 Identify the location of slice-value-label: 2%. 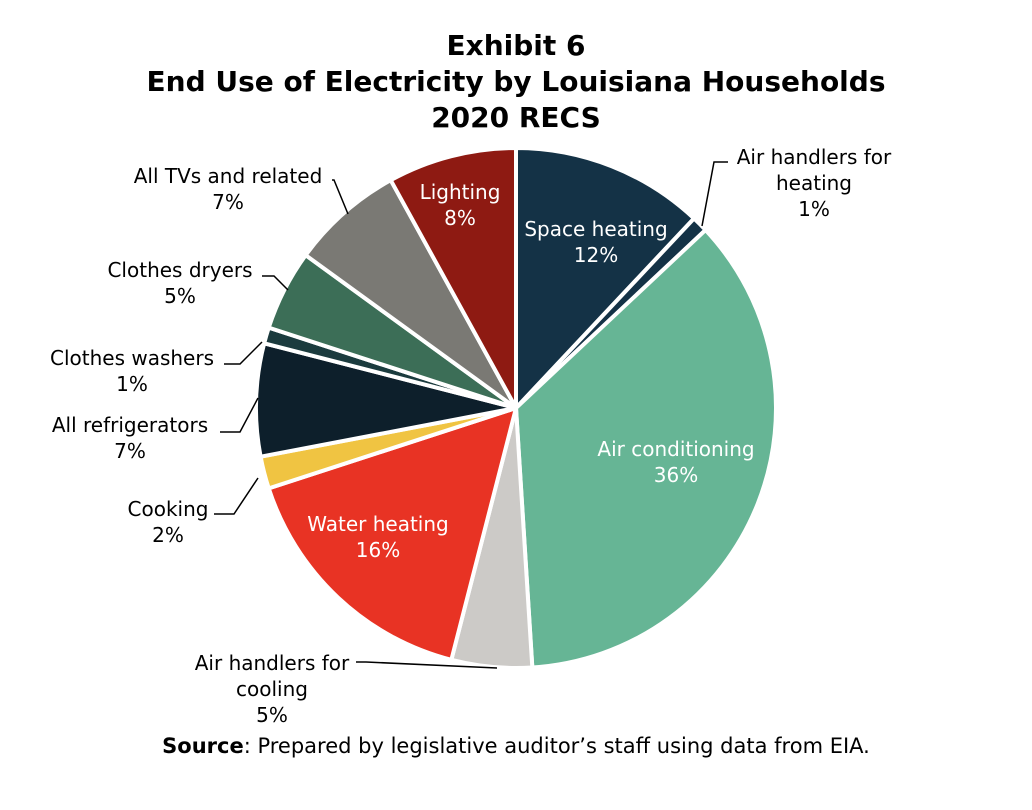
(168, 535).